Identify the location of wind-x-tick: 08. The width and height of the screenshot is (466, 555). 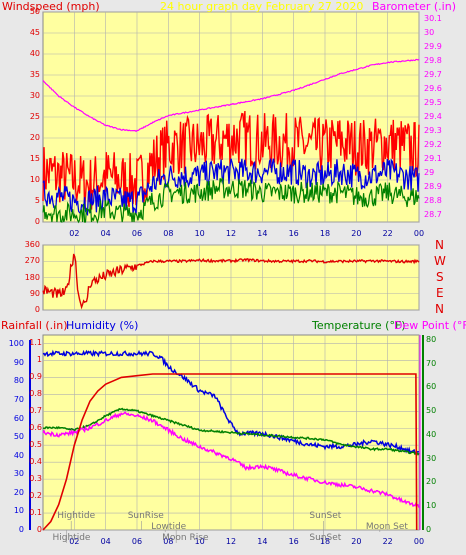
(168, 233).